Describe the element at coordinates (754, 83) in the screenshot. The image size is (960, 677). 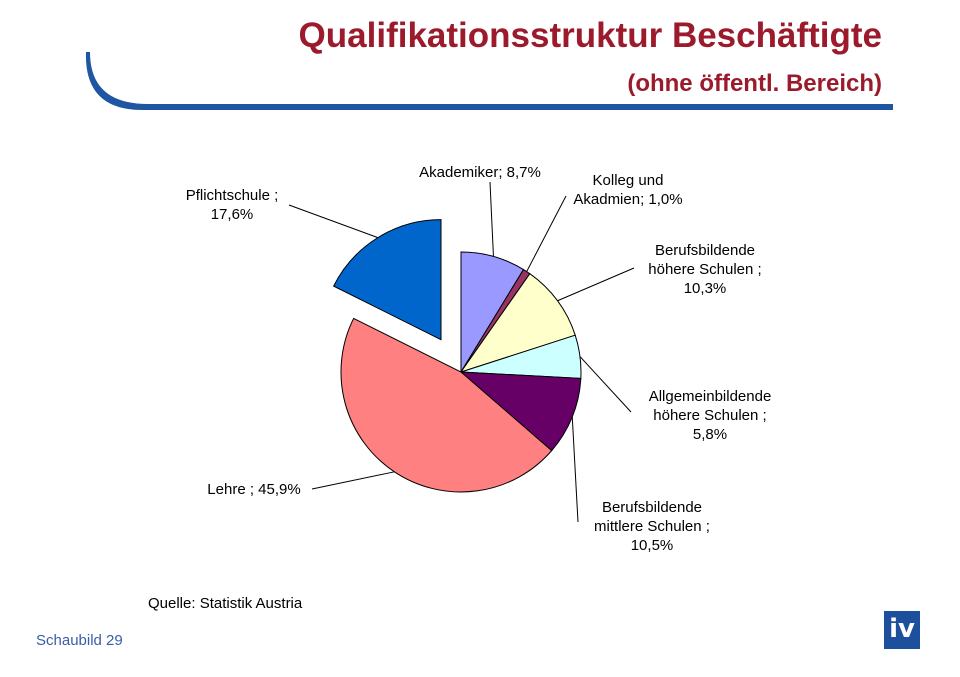
I see `page-subtitle: (ohne öffentl. Bereich)` at that location.